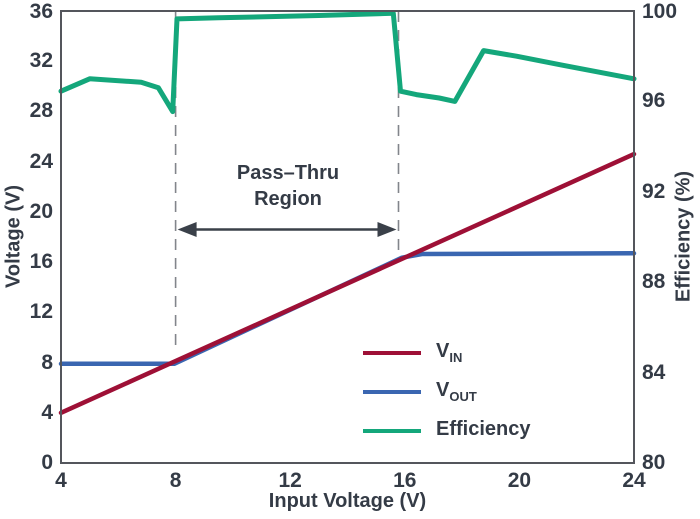 This screenshot has height=519, width=700. I want to click on y-right-tick-label: 84, so click(654, 372).